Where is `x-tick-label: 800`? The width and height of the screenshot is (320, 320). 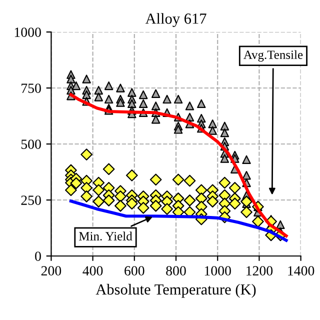
x-tick-label: 800 is located at coordinates (176, 271).